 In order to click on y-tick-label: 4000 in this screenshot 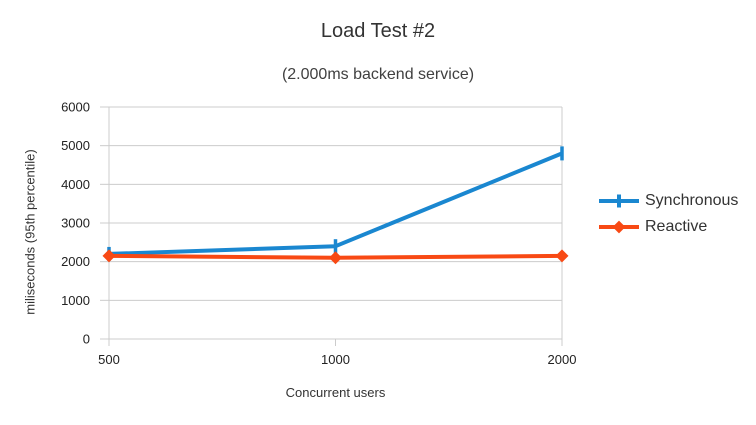, I will do `click(75, 184)`.